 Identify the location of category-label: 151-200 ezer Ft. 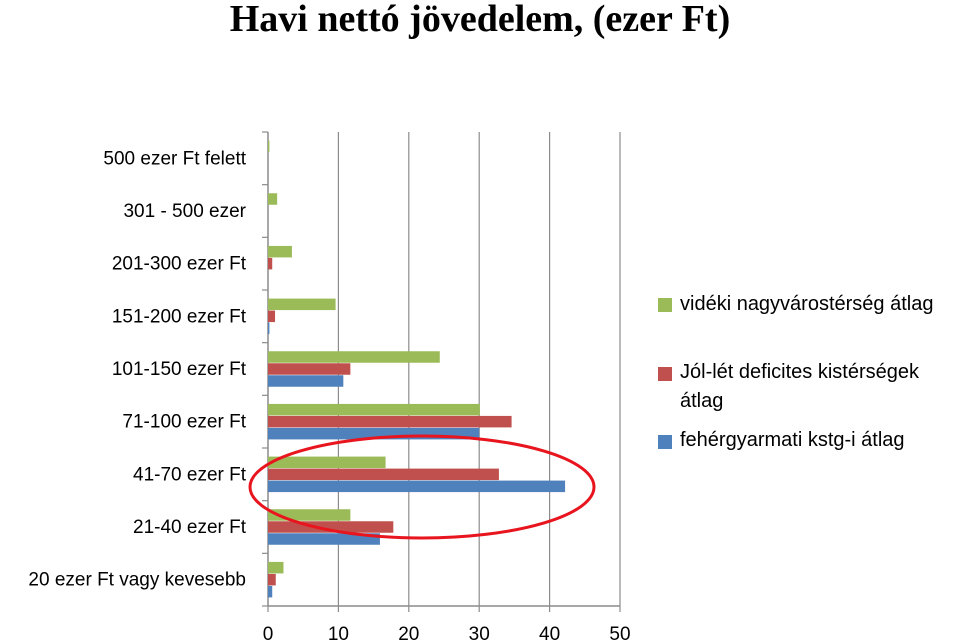
(179, 316).